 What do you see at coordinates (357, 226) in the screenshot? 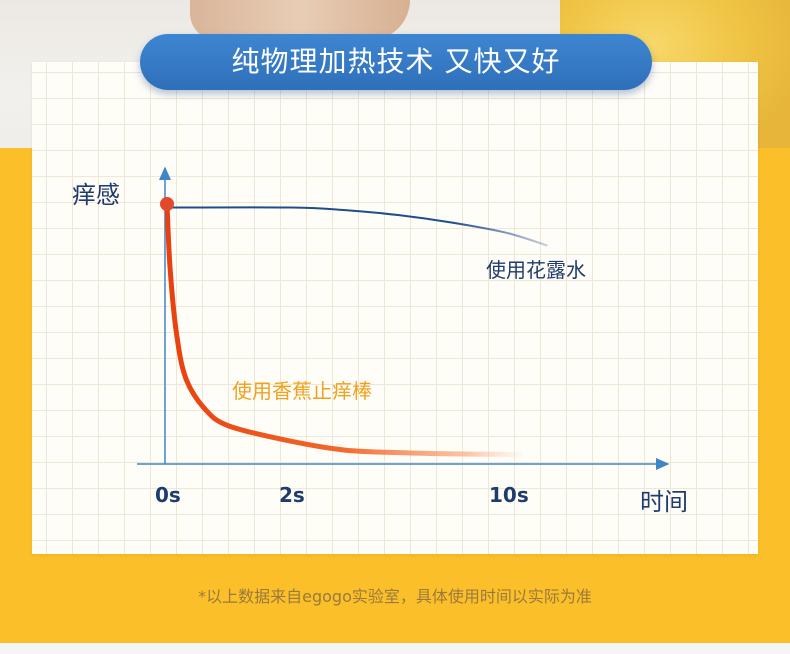
I see `series-line-flower-water` at bounding box center [357, 226].